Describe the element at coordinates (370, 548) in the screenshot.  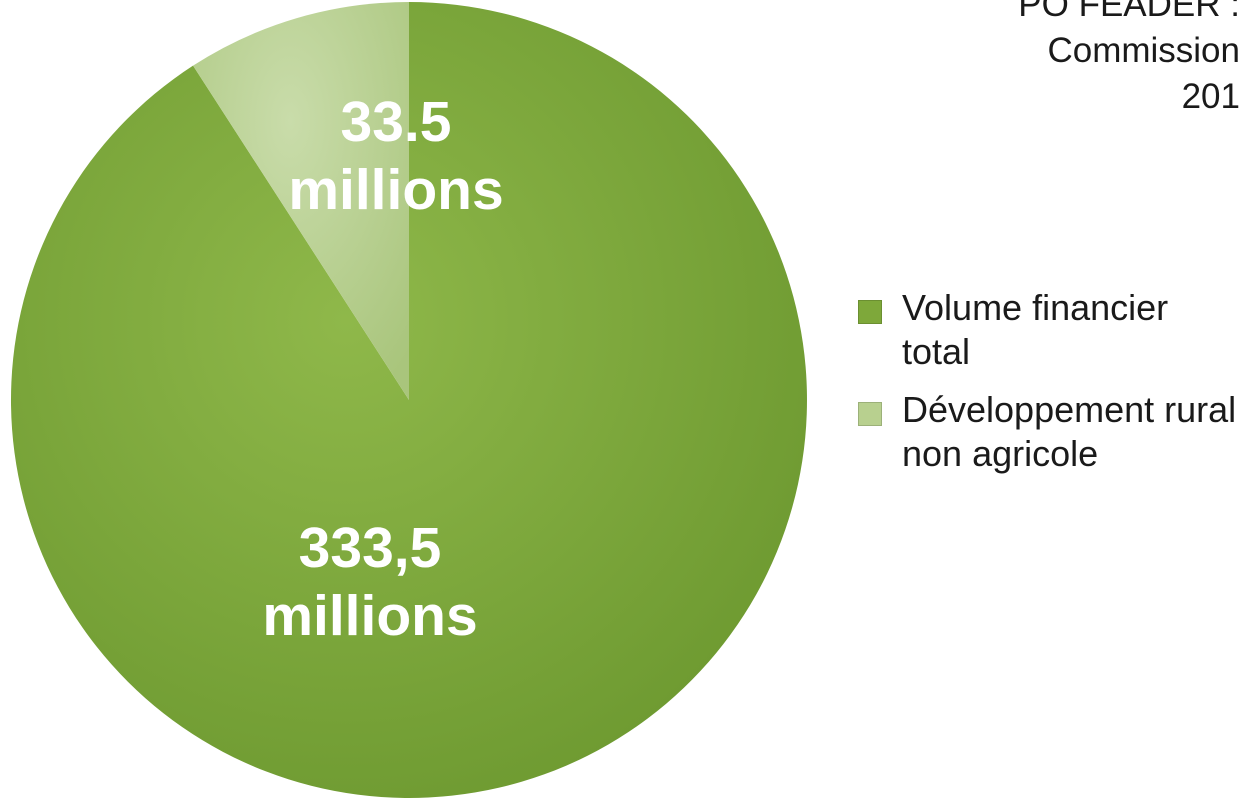
I see `slice-label-value: 333,5` at that location.